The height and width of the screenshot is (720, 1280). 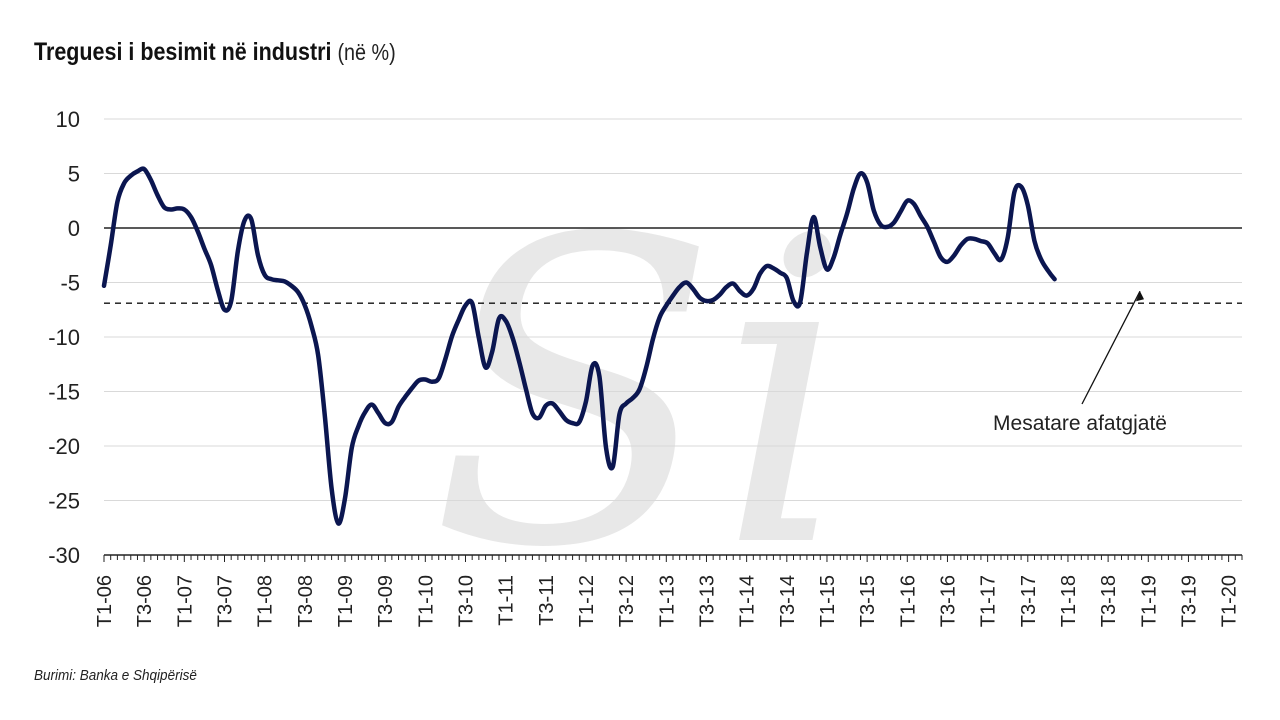 I want to click on annotation-label: Mesatare afatgjatë, so click(x=1080, y=423).